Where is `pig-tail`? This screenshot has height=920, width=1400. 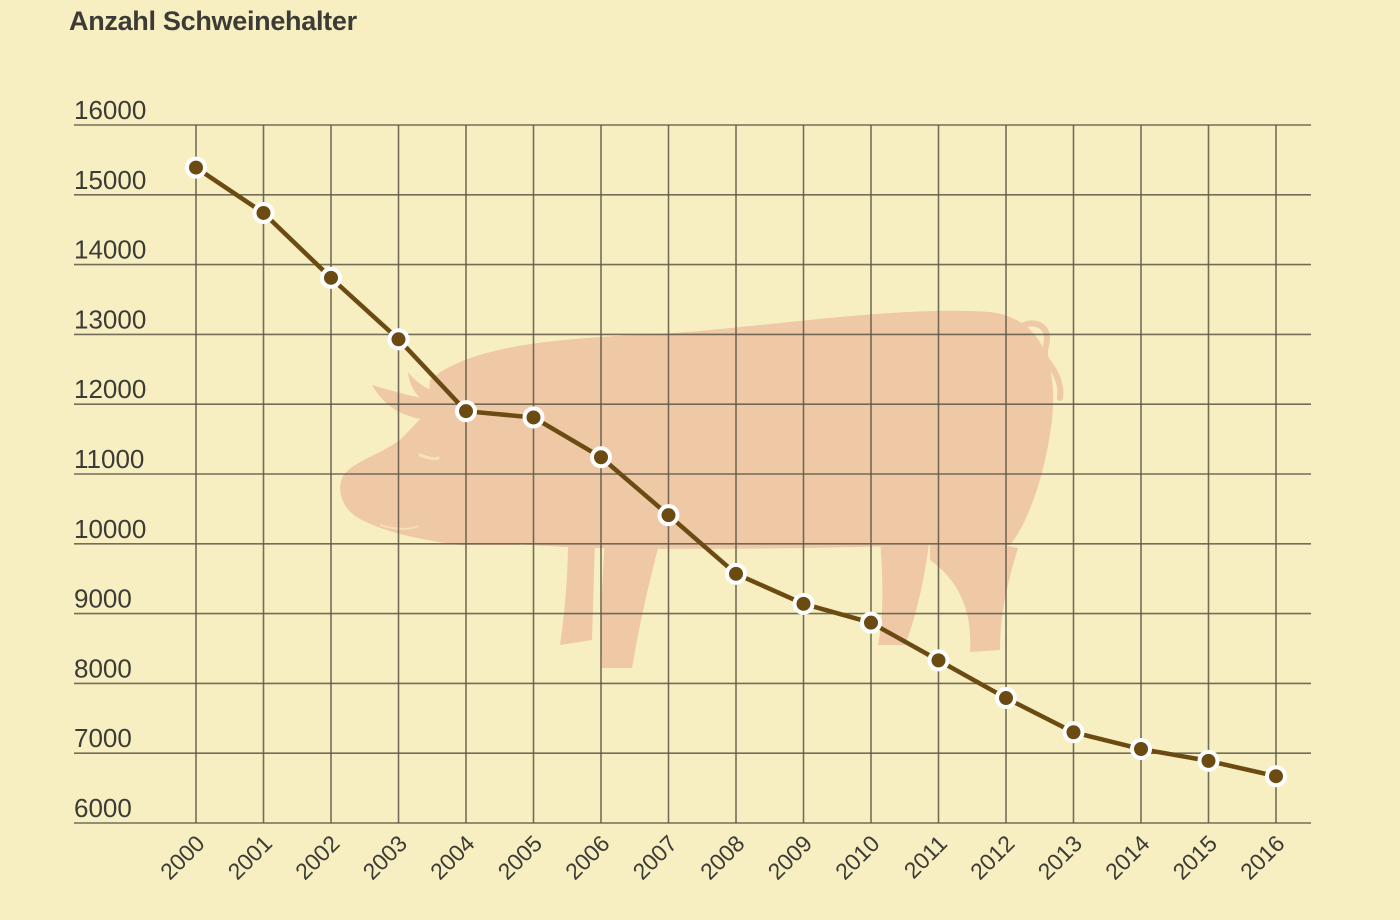 pig-tail is located at coordinates (1039, 360).